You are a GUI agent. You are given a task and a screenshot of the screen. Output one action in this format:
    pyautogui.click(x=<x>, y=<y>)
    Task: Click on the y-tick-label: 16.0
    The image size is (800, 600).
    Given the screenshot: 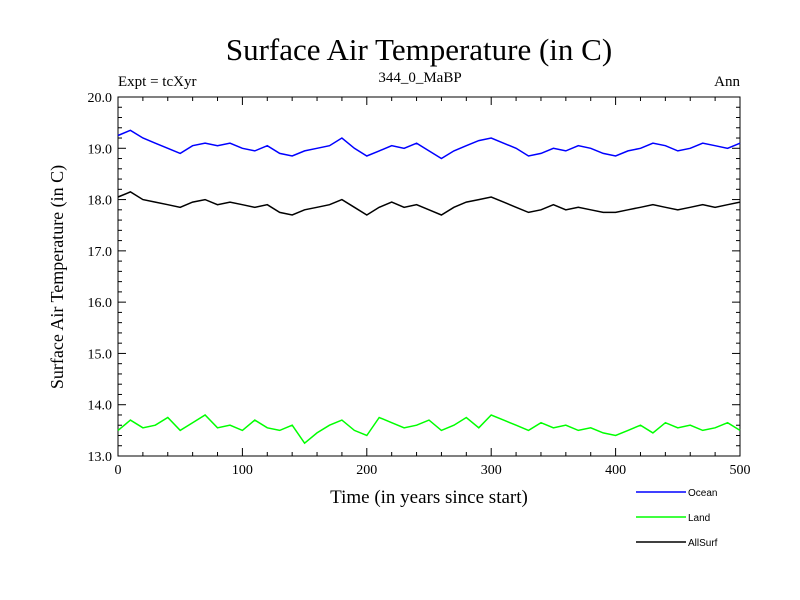 What is the action you would take?
    pyautogui.click(x=100, y=303)
    